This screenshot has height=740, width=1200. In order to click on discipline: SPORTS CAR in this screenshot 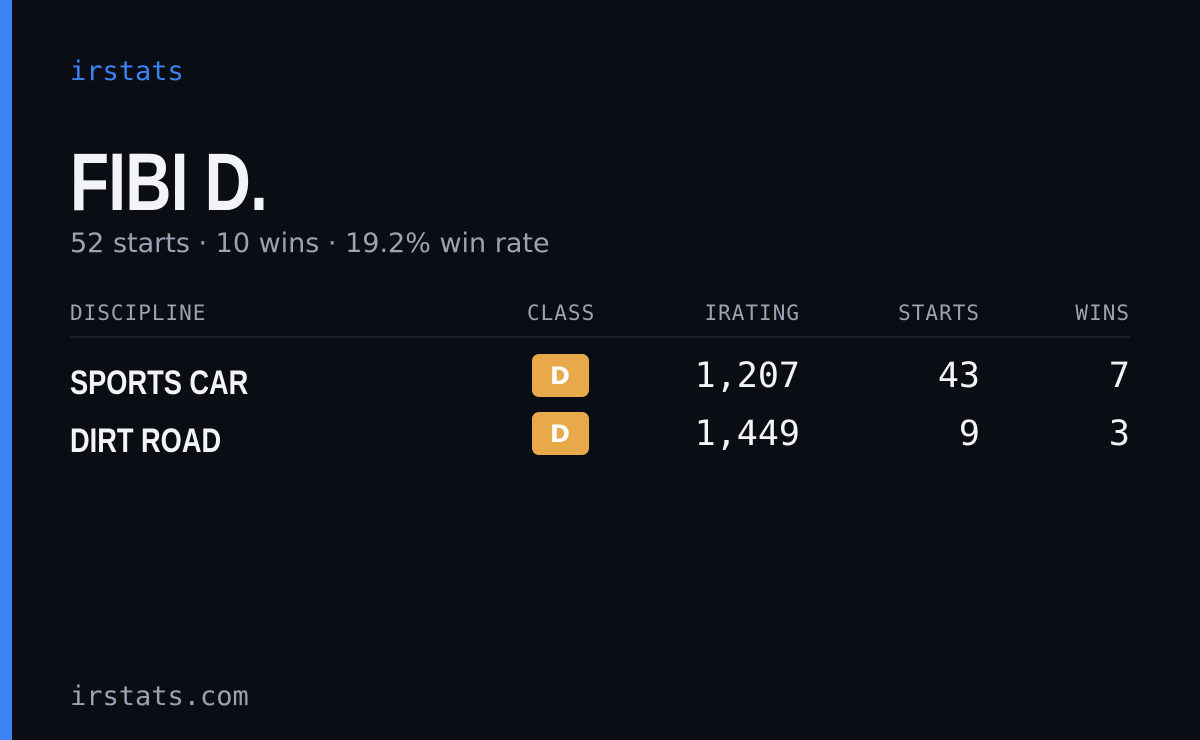, I will do `click(159, 383)`.